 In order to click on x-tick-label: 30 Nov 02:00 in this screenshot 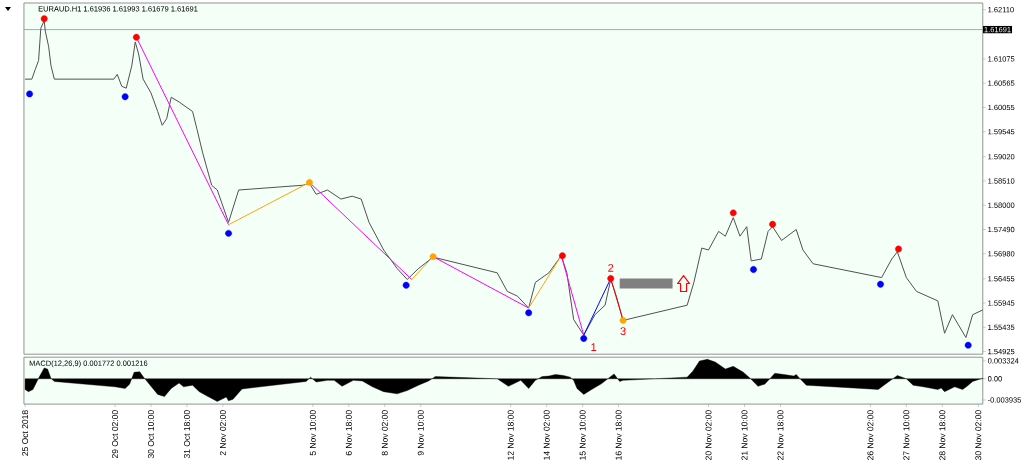, I will do `click(978, 435)`.